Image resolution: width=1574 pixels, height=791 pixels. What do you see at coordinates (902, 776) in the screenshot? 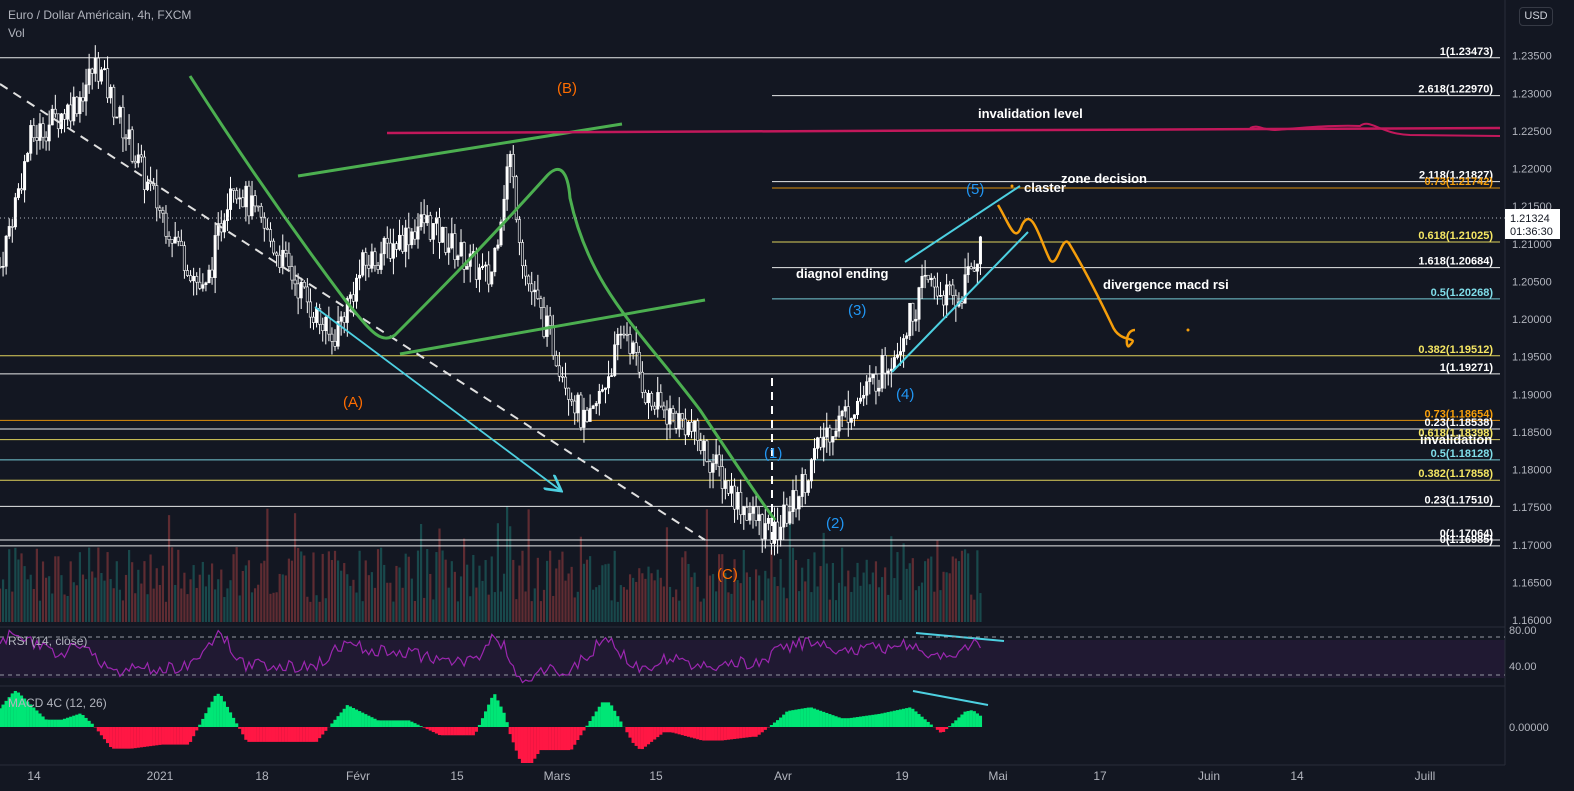
I see `time-tick-label: 19` at bounding box center [902, 776].